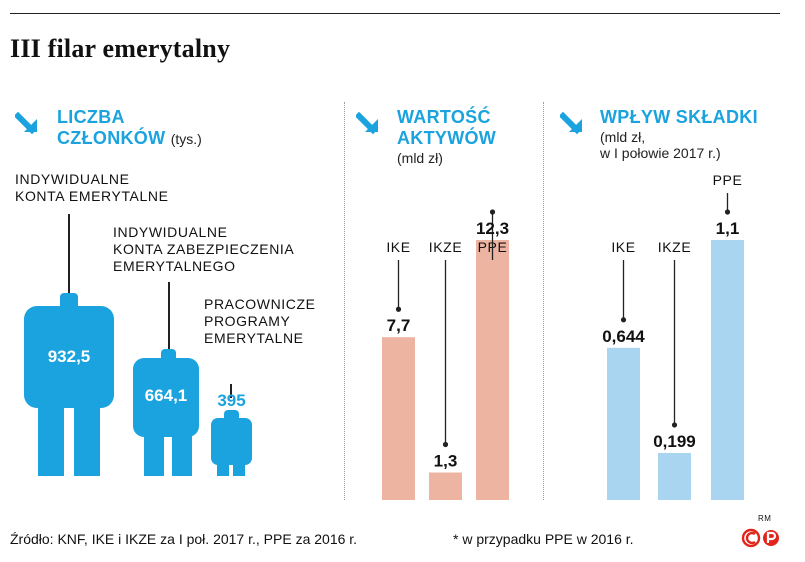  I want to click on ike-person-icon, so click(69, 345).